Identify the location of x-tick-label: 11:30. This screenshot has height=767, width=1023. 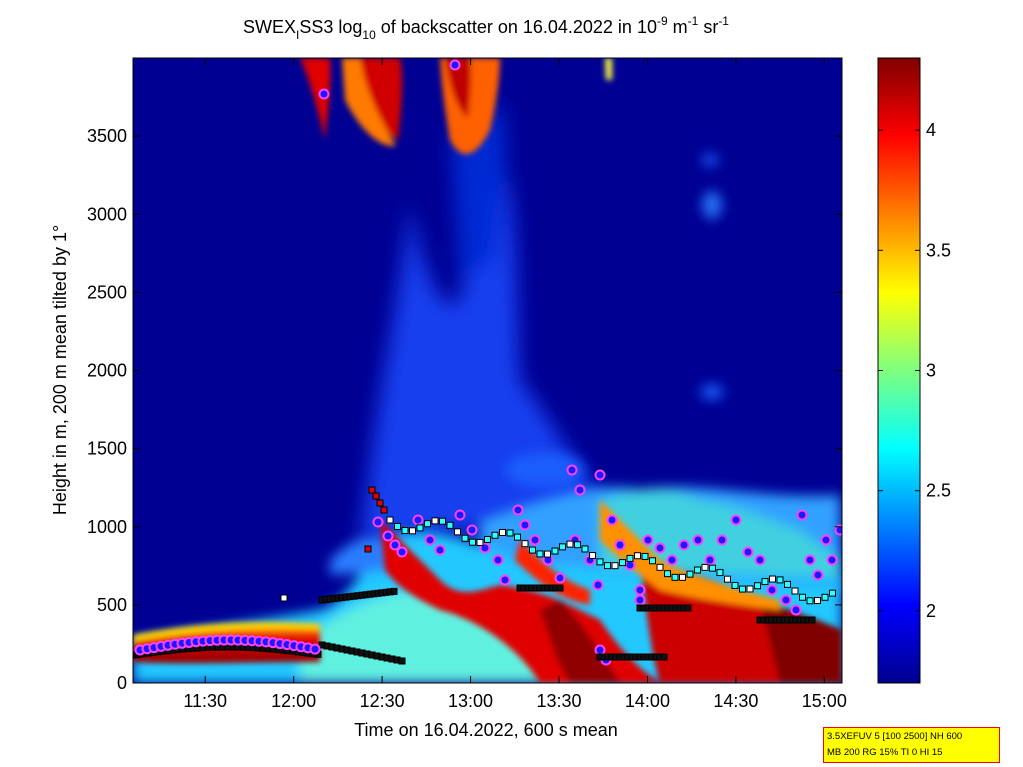
(205, 701).